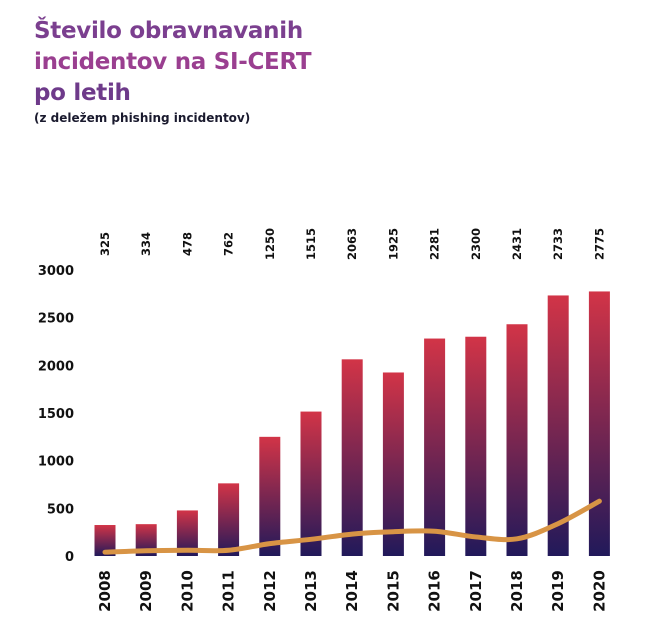 Image resolution: width=654 pixels, height=639 pixels. I want to click on chart-title-line-1: Število obravnavanih, so click(168, 31).